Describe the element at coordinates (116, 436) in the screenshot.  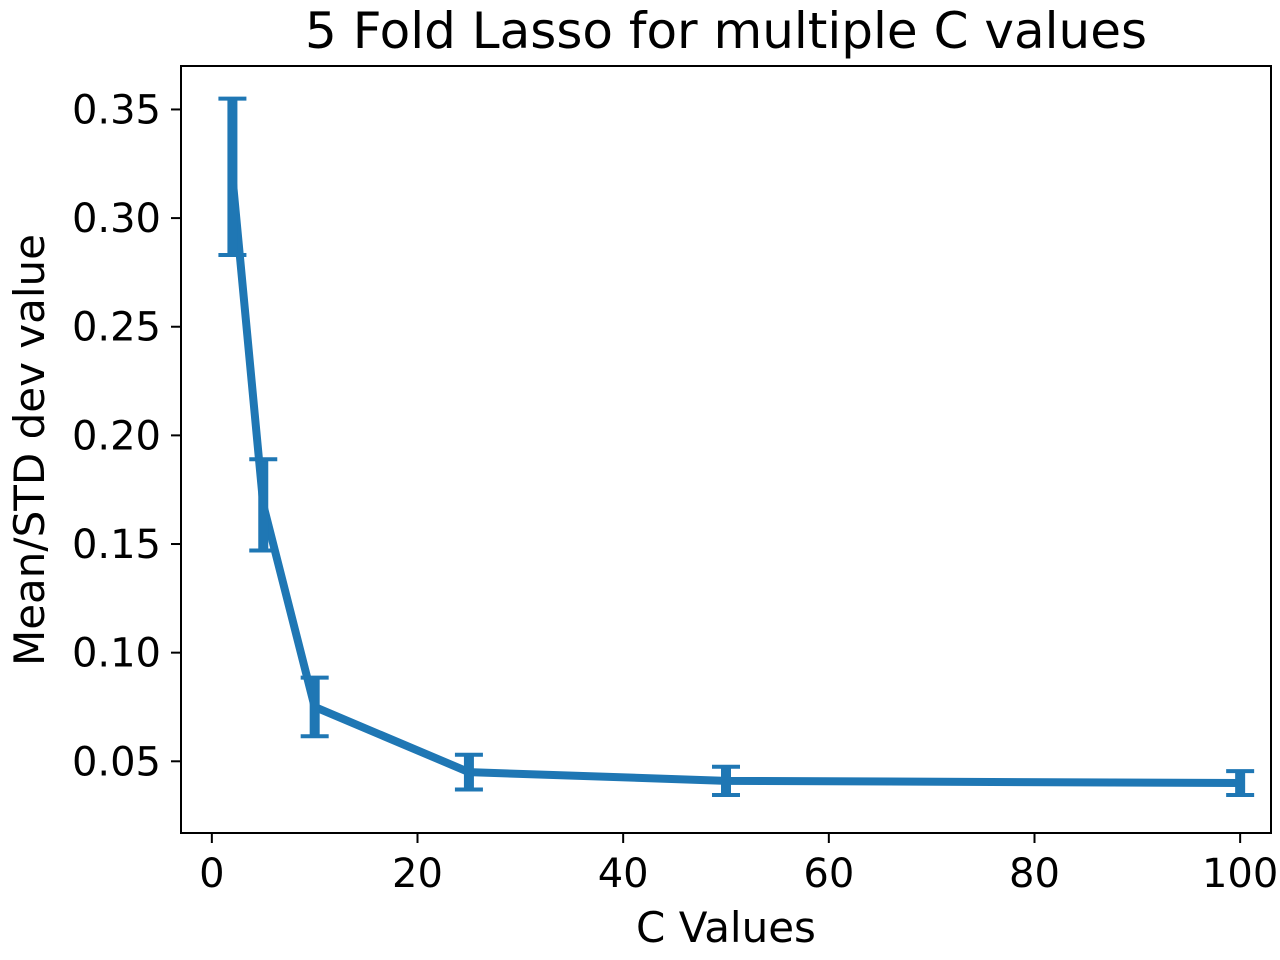
I see `y-tick-label: 0.20` at that location.